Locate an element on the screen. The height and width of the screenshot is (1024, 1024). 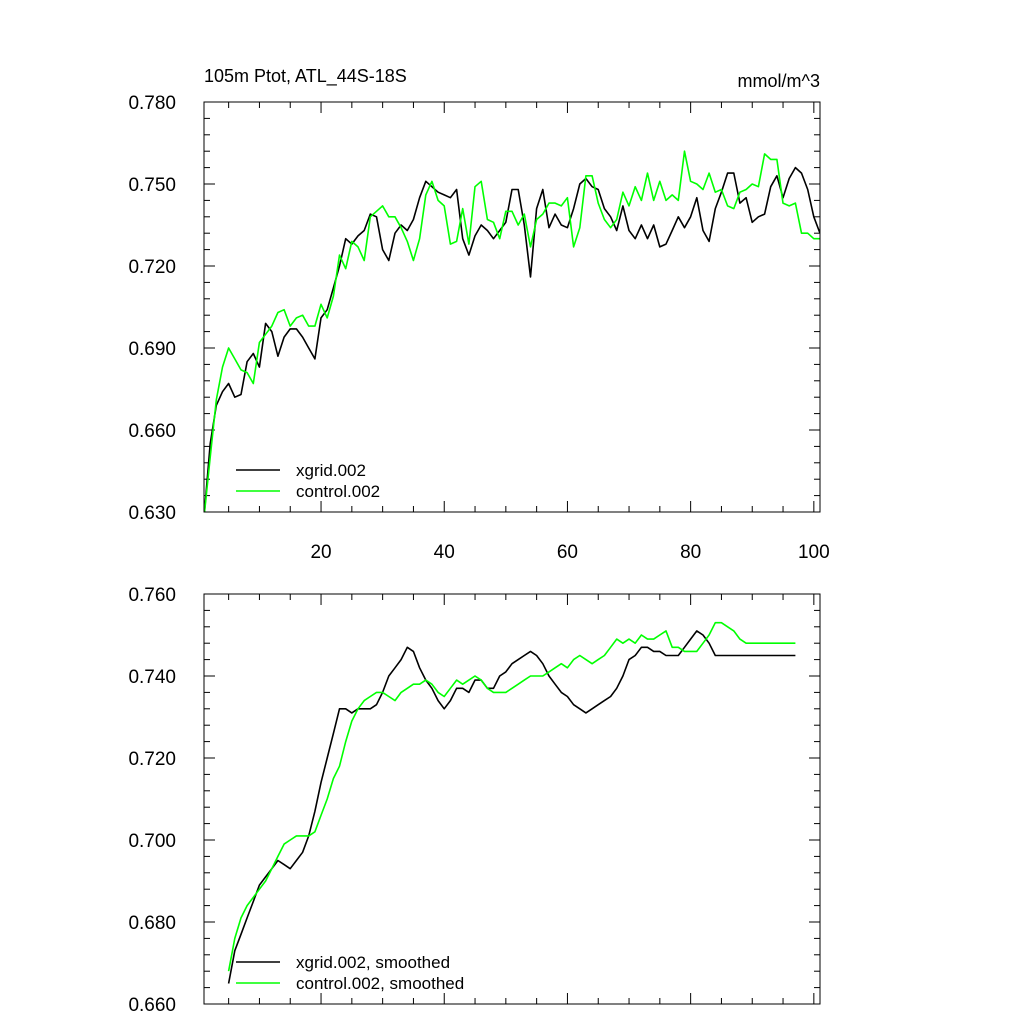
chart-title: 105m Ptot, ATL_44S-18S is located at coordinates (305, 76).